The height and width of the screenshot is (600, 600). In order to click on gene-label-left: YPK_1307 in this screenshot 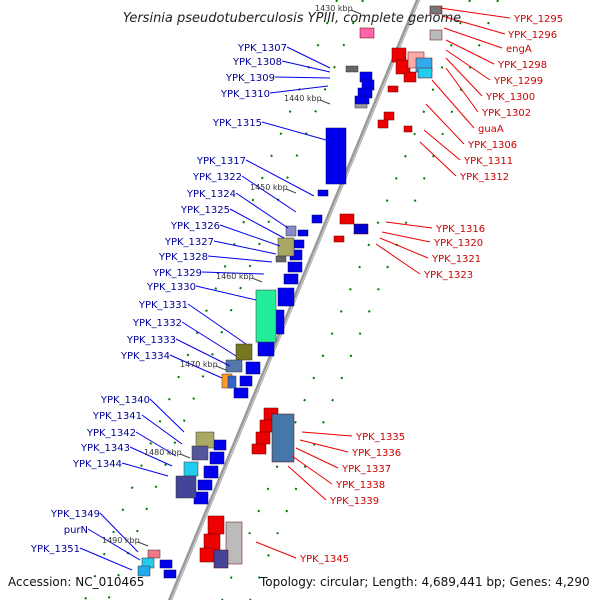, I will do `click(262, 48)`.